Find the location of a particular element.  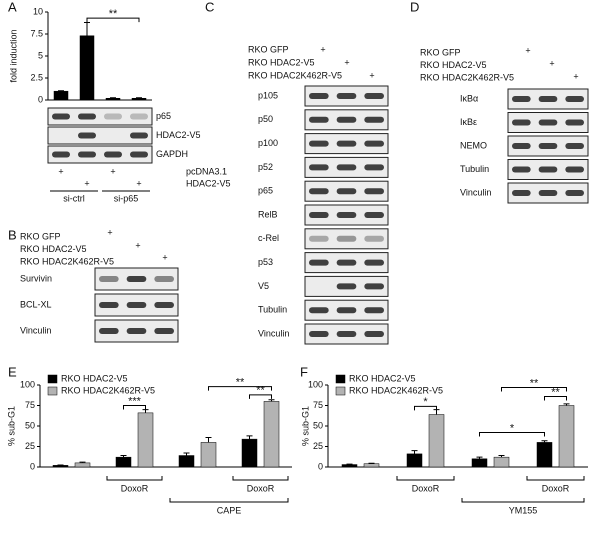

treatment-label: HDAC2-V5 is located at coordinates (208, 183).